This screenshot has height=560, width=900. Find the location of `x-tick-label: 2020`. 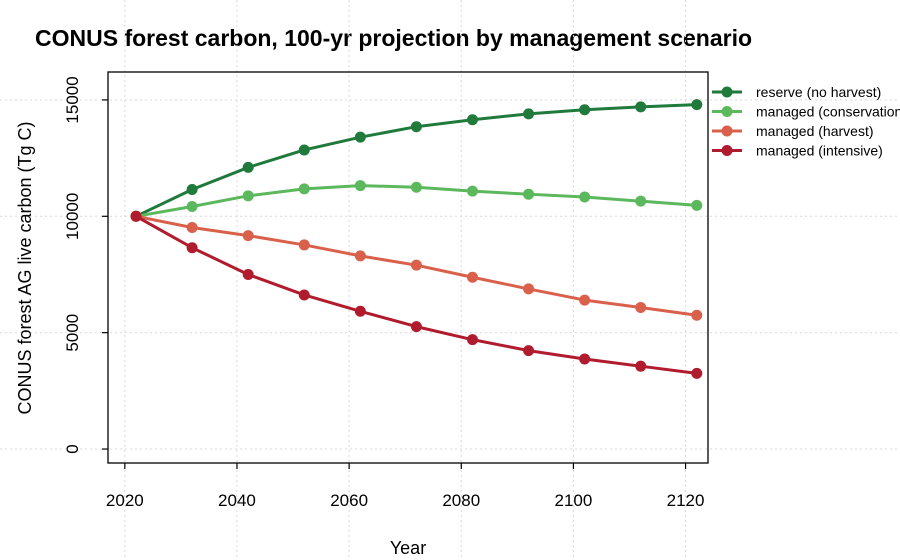

x-tick-label: 2020 is located at coordinates (125, 500).